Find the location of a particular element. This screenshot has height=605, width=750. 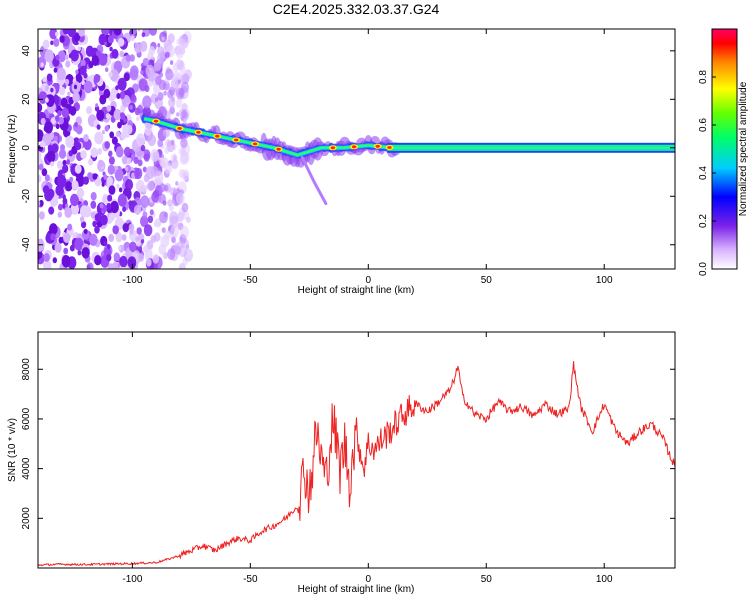

heatmap-x-tick-label: -100 is located at coordinates (132, 280).